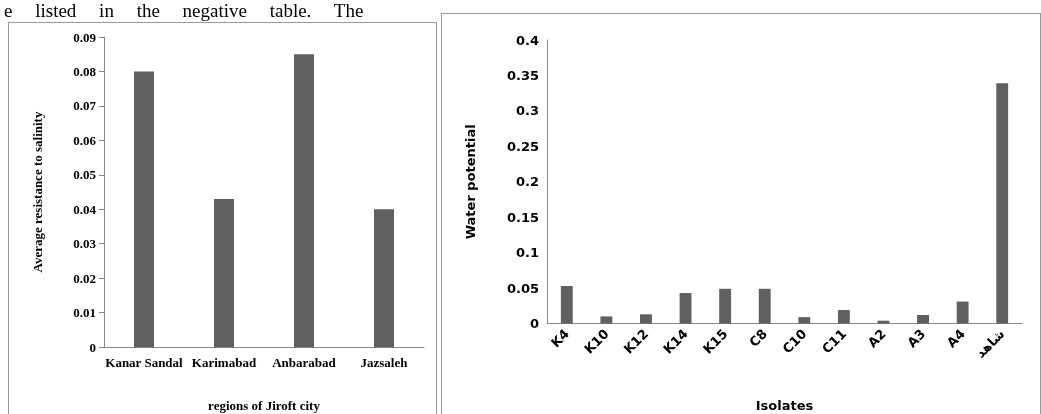 The height and width of the screenshot is (414, 1041). Describe the element at coordinates (224, 362) in the screenshot. I see `x-tick-label: Karimabad` at that location.